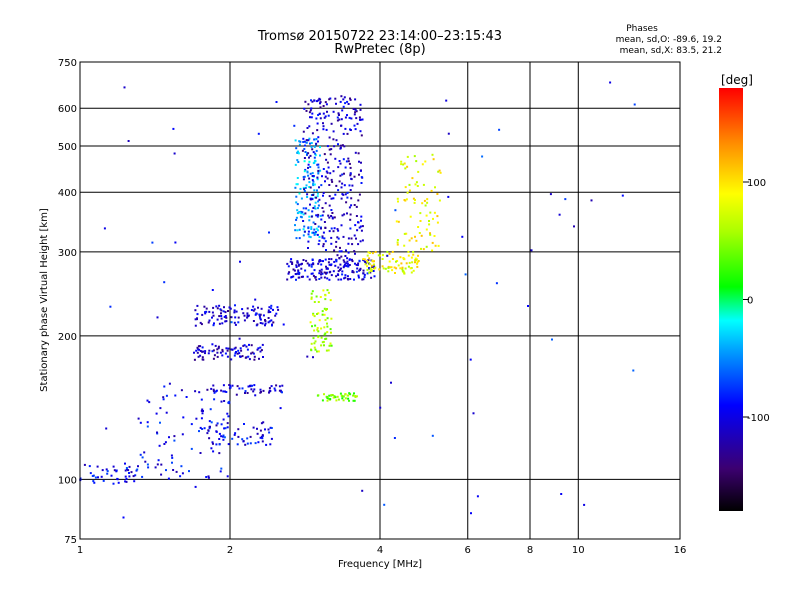 This screenshot has width=800, height=600. What do you see at coordinates (70, 540) in the screenshot?
I see `y-tick-label: 75` at bounding box center [70, 540].